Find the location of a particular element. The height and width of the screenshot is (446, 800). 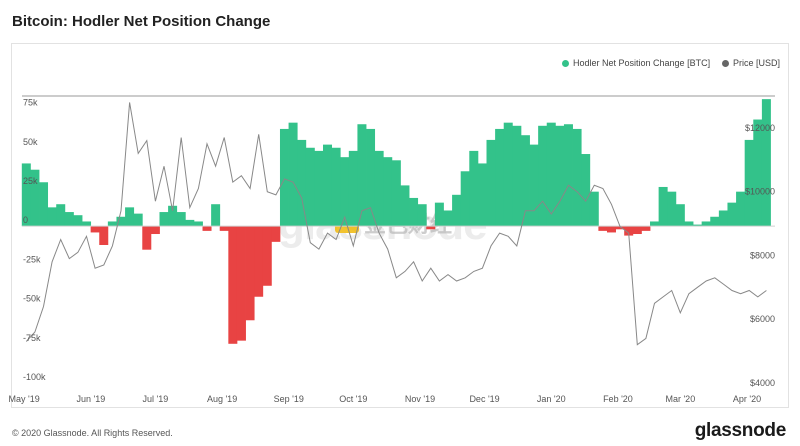

legend-label-price: Price [USD] is located at coordinates (757, 63).